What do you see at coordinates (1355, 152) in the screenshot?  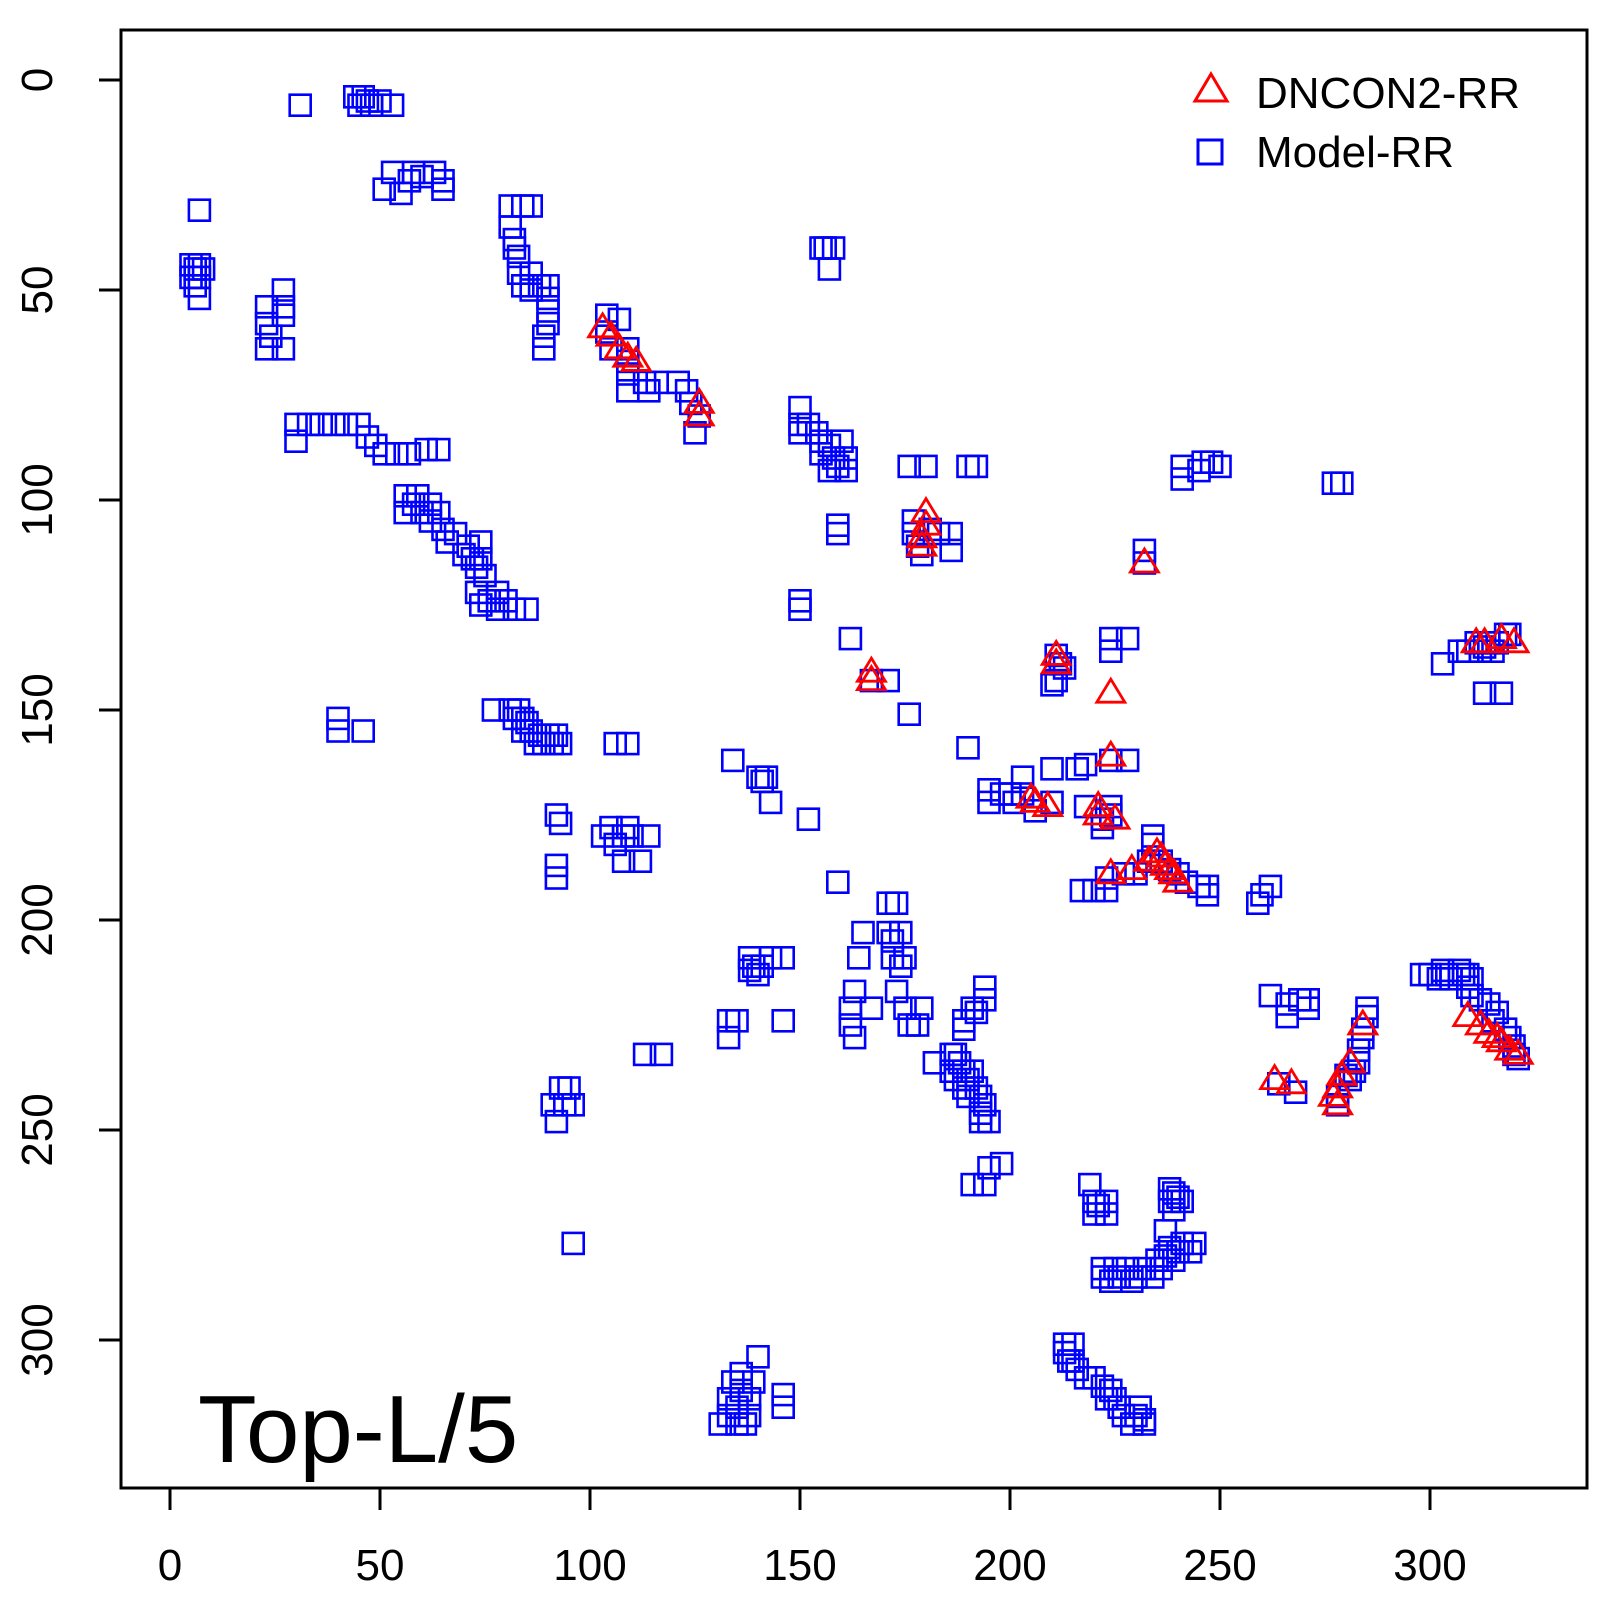 I see `legend-model-rr-label: Model-RR` at bounding box center [1355, 152].